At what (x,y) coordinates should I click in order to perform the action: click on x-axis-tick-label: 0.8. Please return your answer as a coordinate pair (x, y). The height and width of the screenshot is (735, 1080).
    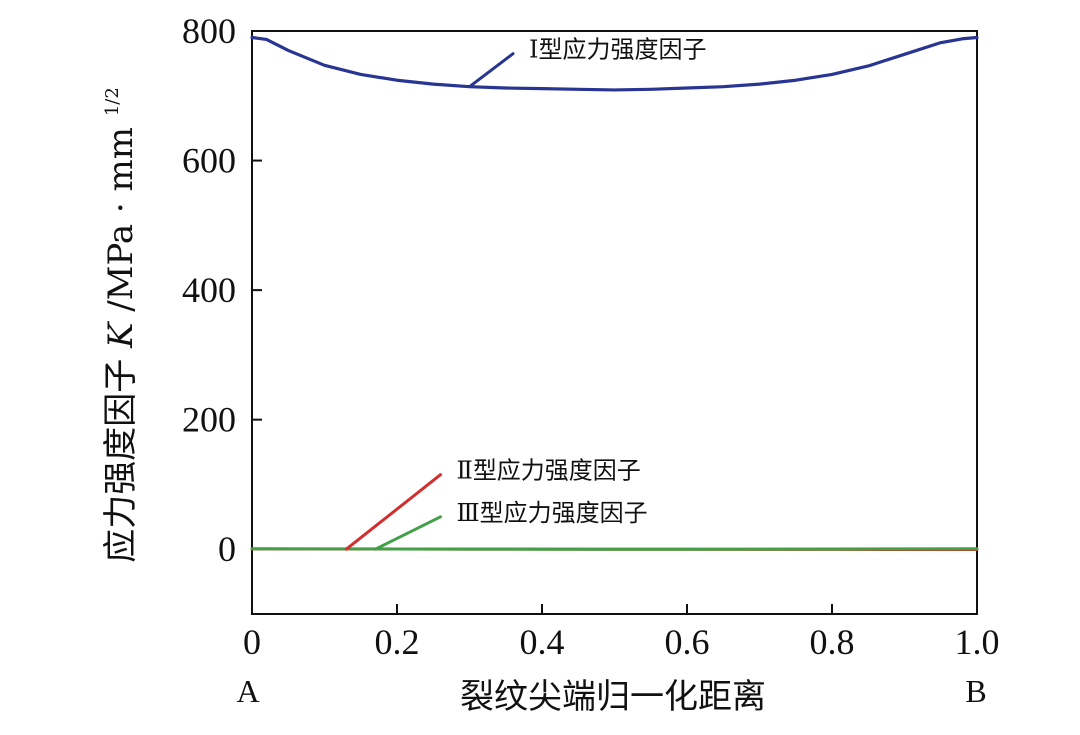
    Looking at the image, I should click on (832, 642).